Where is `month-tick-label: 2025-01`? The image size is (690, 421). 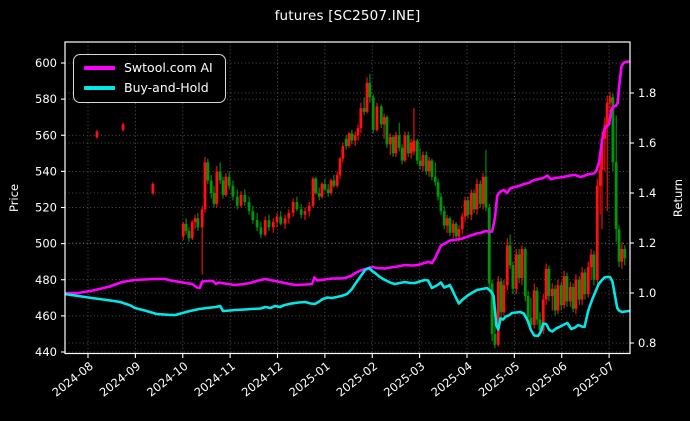 month-tick-label: 2025-01 is located at coordinates (309, 379).